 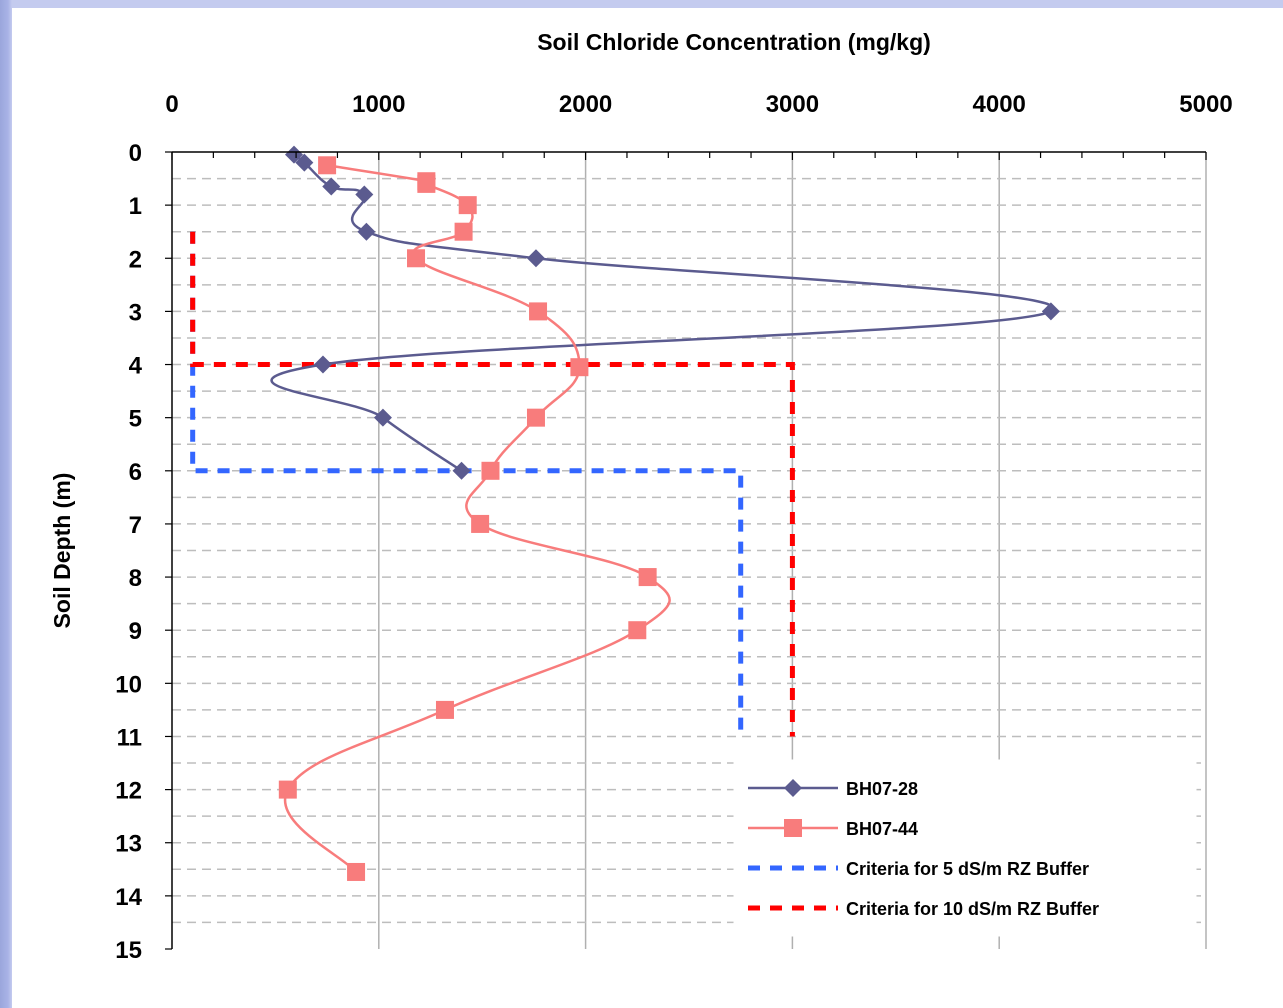 I want to click on y-tick-label: 11, so click(x=129, y=737).